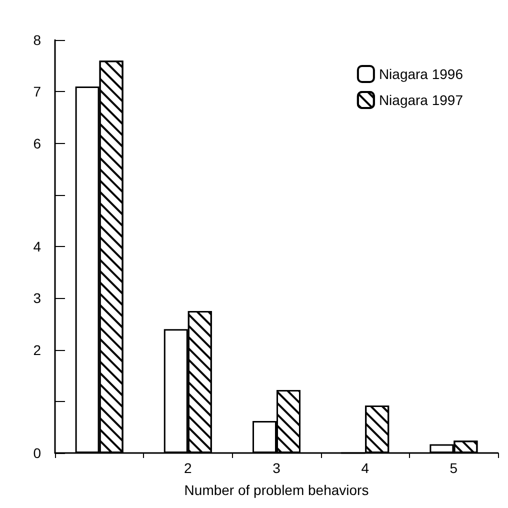 The height and width of the screenshot is (508, 508). I want to click on x-tick-label: 2, so click(188, 468).